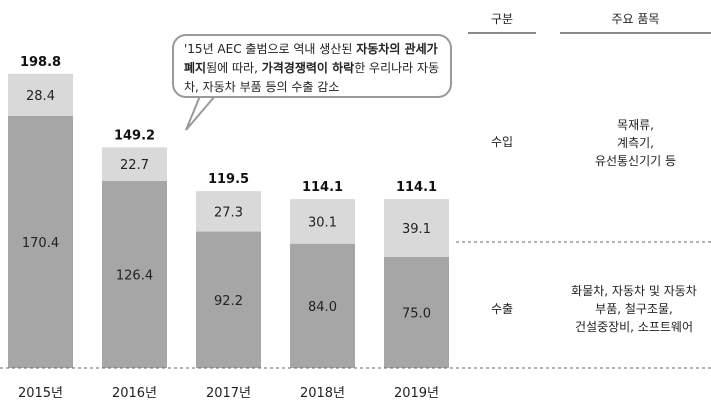  What do you see at coordinates (634, 291) in the screenshot?
I see `export-item-1: 화물차, 자동차 및 자동차` at bounding box center [634, 291].